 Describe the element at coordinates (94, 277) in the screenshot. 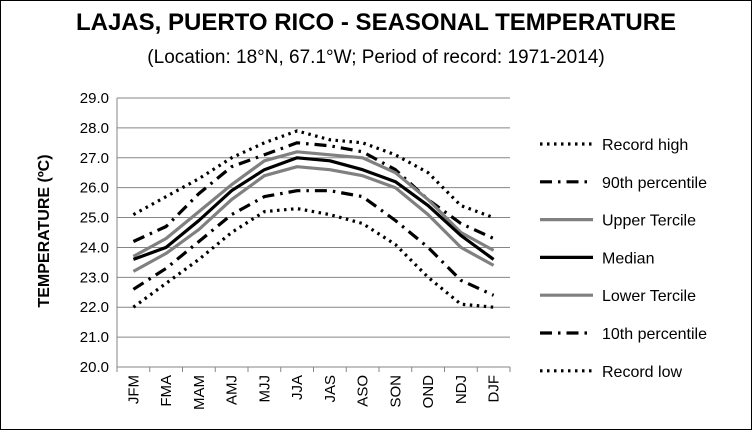

I see `y-tick-label: 23.0` at that location.